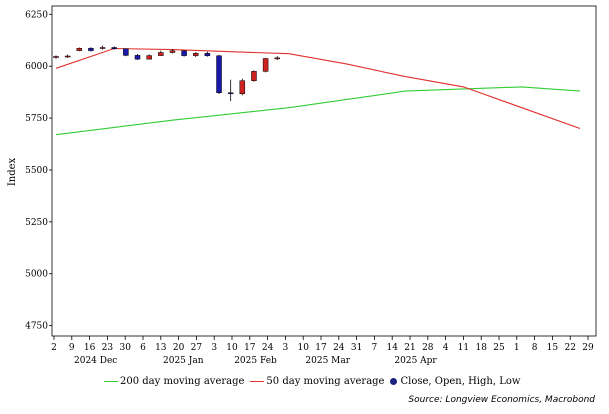  What do you see at coordinates (54, 348) in the screenshot?
I see `x-tick-label: 2` at bounding box center [54, 348].